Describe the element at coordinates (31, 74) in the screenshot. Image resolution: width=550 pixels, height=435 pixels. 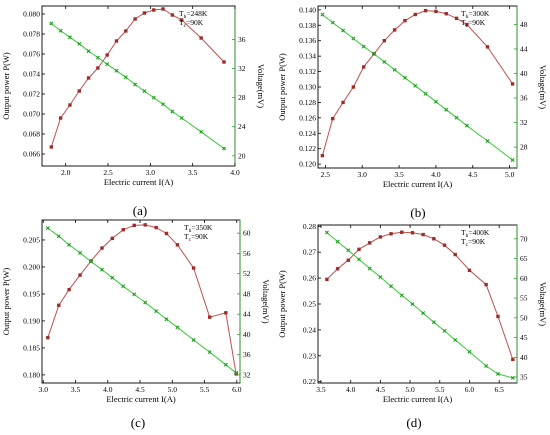
I see `y-tick-label: 0.074` at that location.